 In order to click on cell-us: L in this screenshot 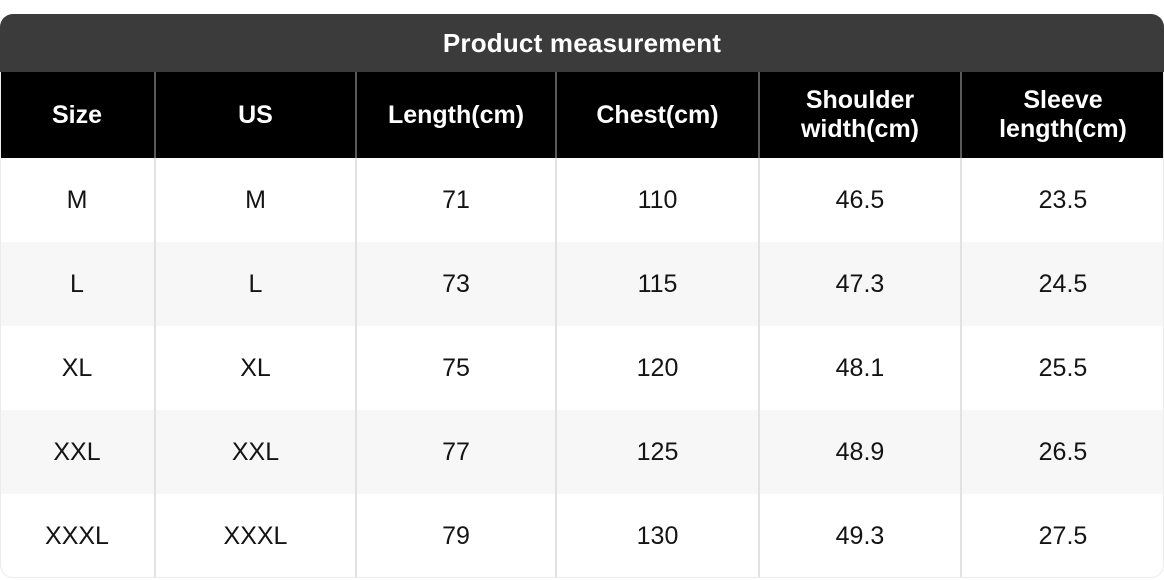, I will do `click(256, 284)`.